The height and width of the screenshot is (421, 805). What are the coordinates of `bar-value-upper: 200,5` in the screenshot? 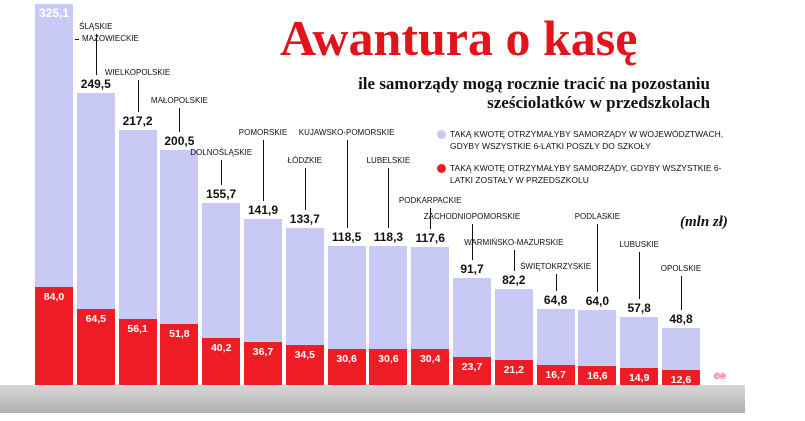 It's located at (179, 141).